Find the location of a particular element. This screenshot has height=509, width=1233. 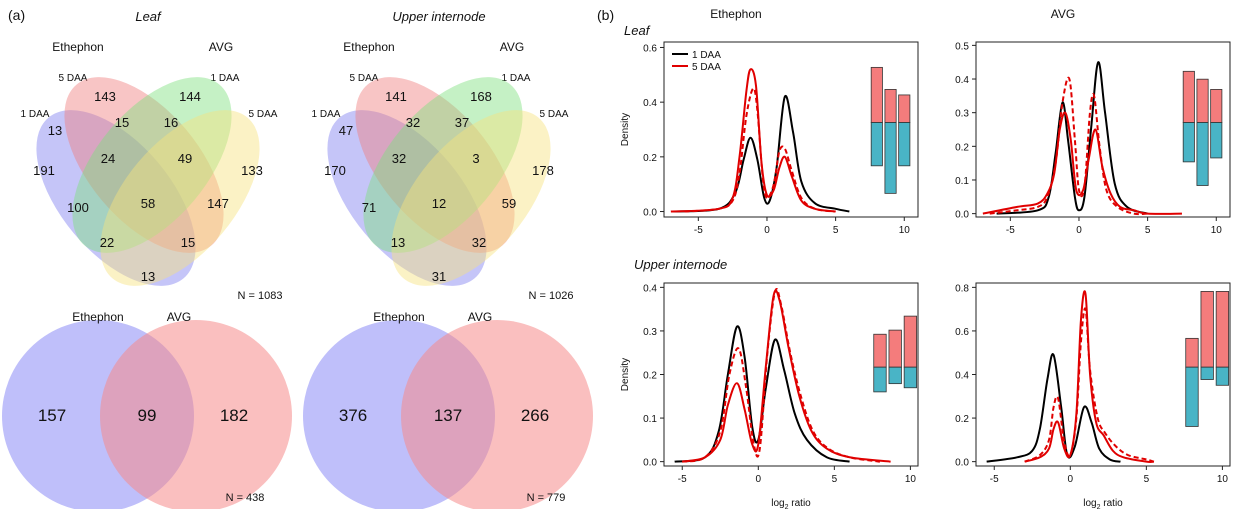

density-plot: 0.0 0.2 0.4 0.6 0.8 -5 0 5 10 log2 ratio is located at coordinates (1093, 395).